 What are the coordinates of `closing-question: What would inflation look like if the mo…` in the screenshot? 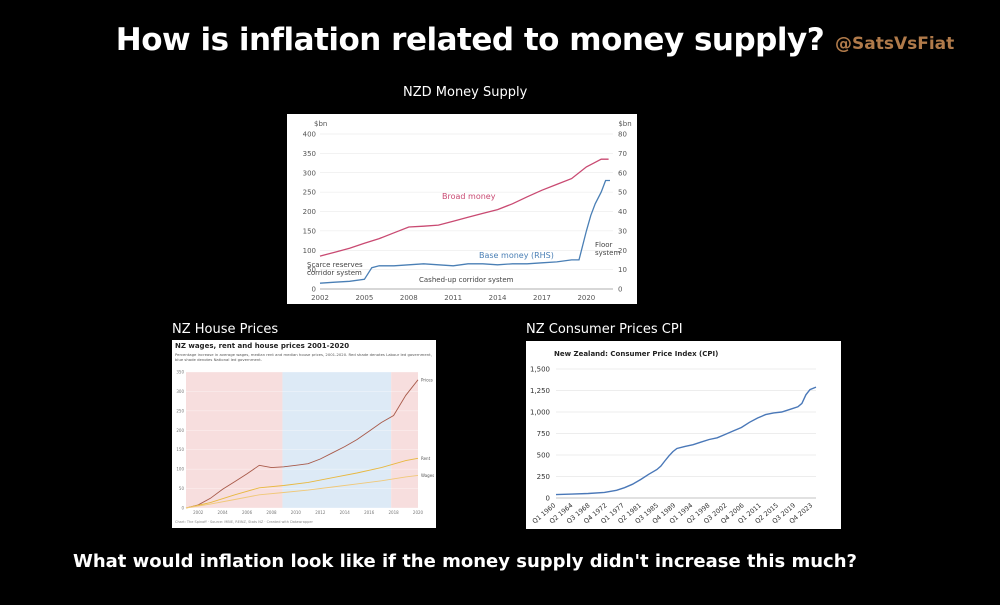 It's located at (464, 561).